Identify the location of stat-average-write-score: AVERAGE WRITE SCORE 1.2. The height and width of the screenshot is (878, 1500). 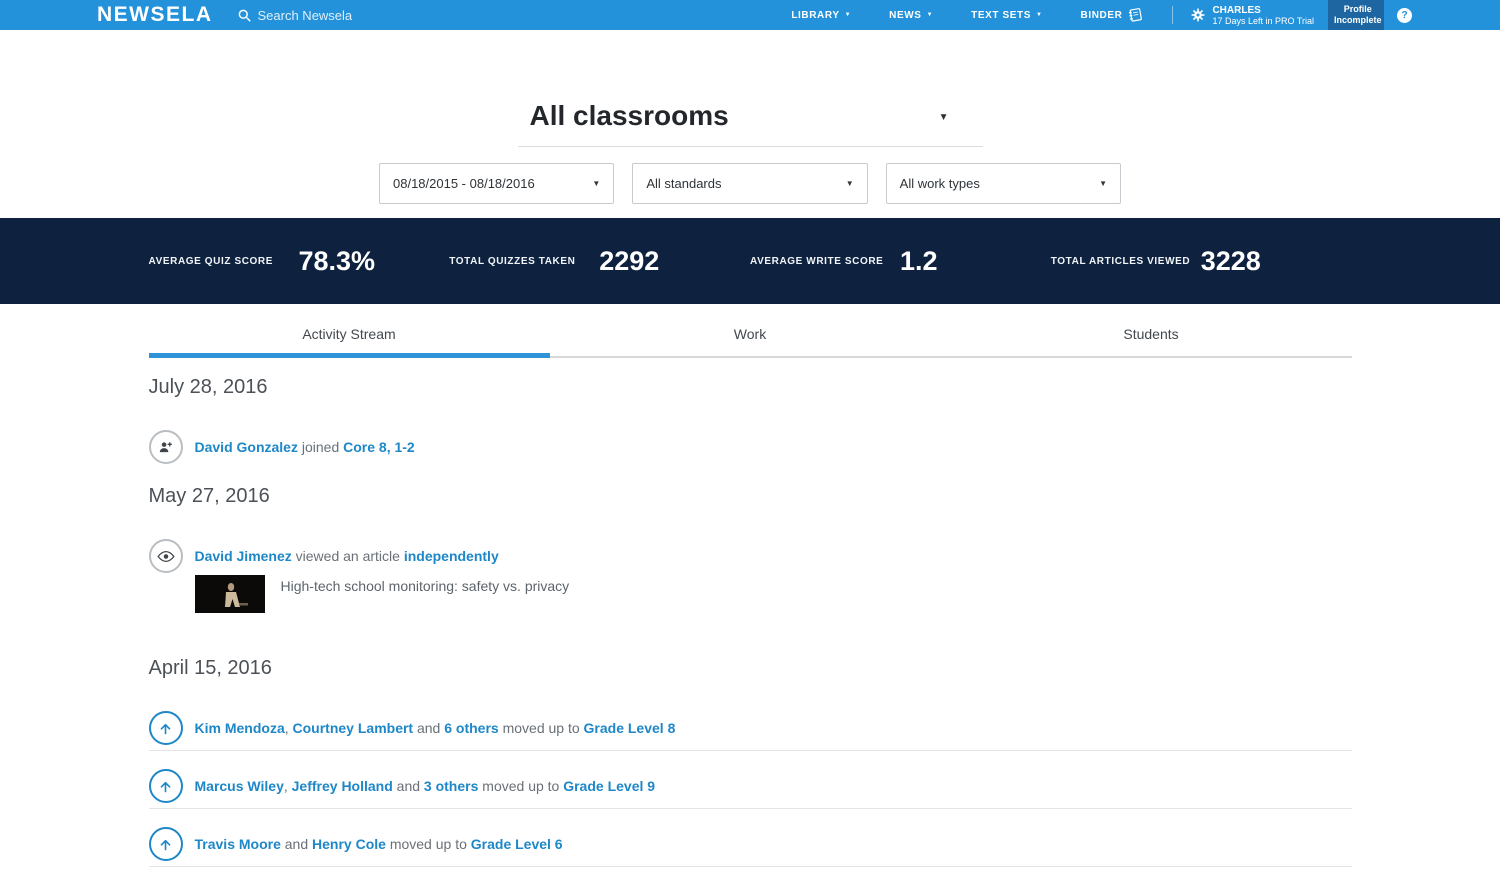
(900, 261).